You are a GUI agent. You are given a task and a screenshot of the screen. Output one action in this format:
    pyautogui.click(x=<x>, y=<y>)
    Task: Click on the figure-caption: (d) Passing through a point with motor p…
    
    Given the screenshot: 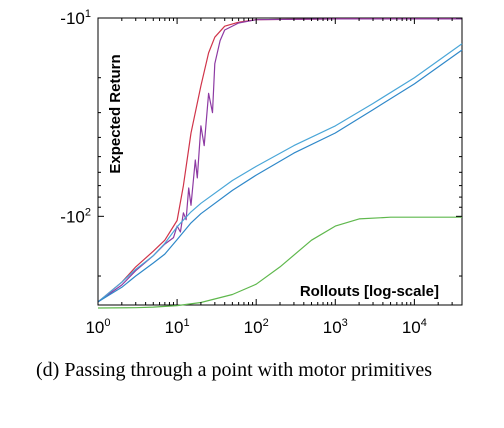 What is the action you would take?
    pyautogui.click(x=234, y=370)
    